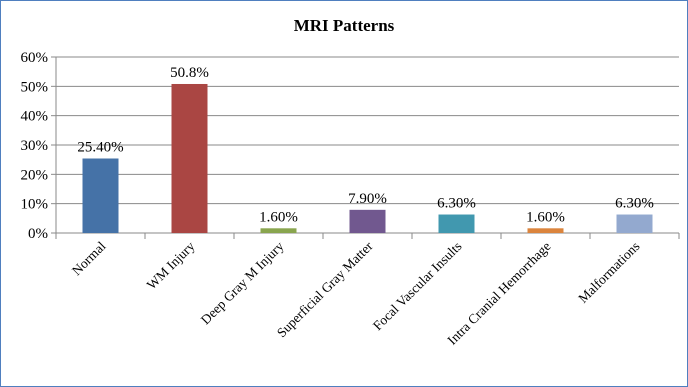  Describe the element at coordinates (35, 175) in the screenshot. I see `y-tick-label: 20%` at that location.